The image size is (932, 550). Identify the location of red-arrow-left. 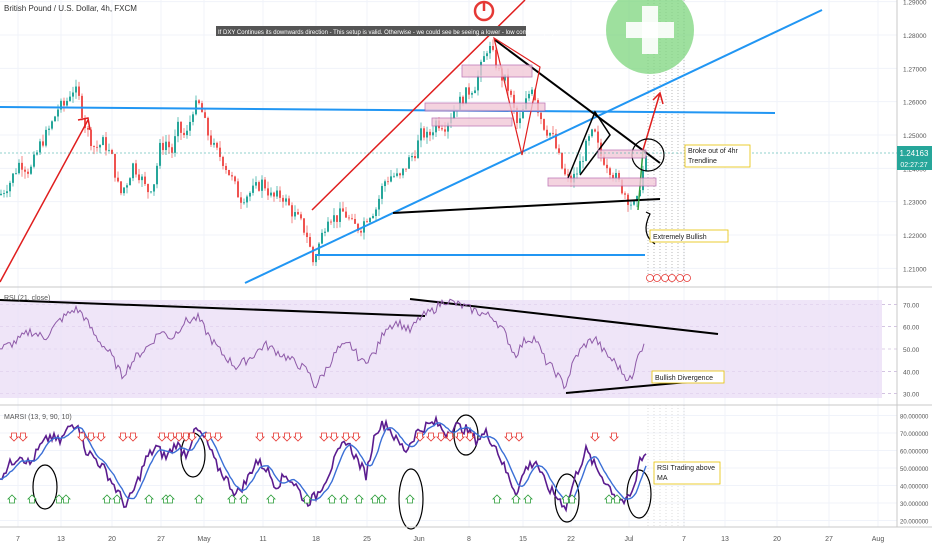
(44, 201).